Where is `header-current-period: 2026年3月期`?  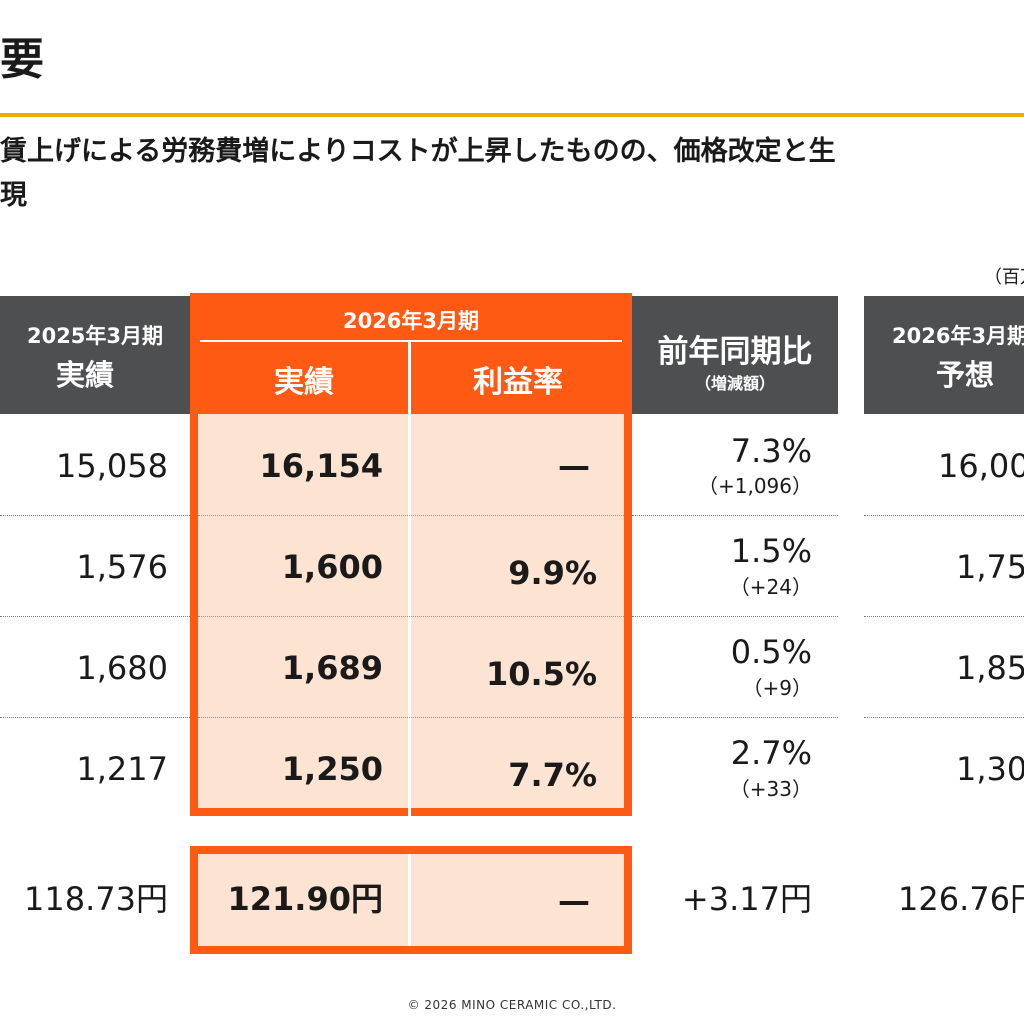
header-current-period: 2026年3月期 is located at coordinates (411, 321).